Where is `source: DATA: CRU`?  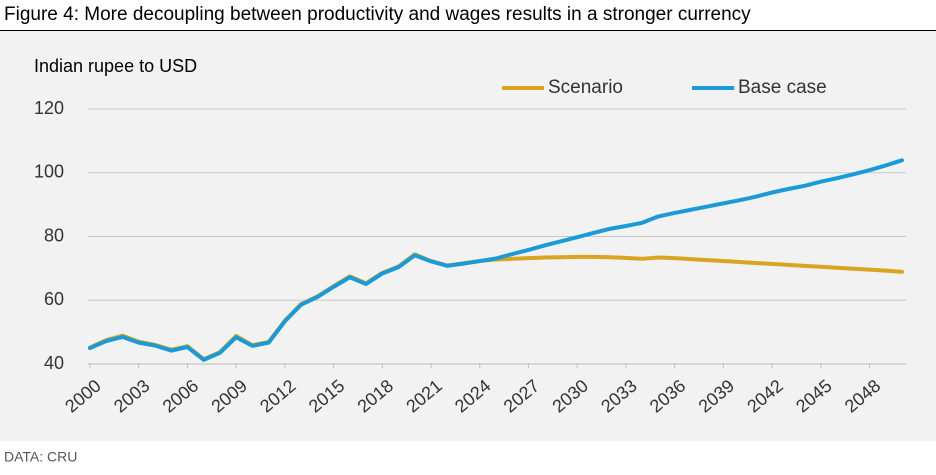
source: DATA: CRU is located at coordinates (40, 457).